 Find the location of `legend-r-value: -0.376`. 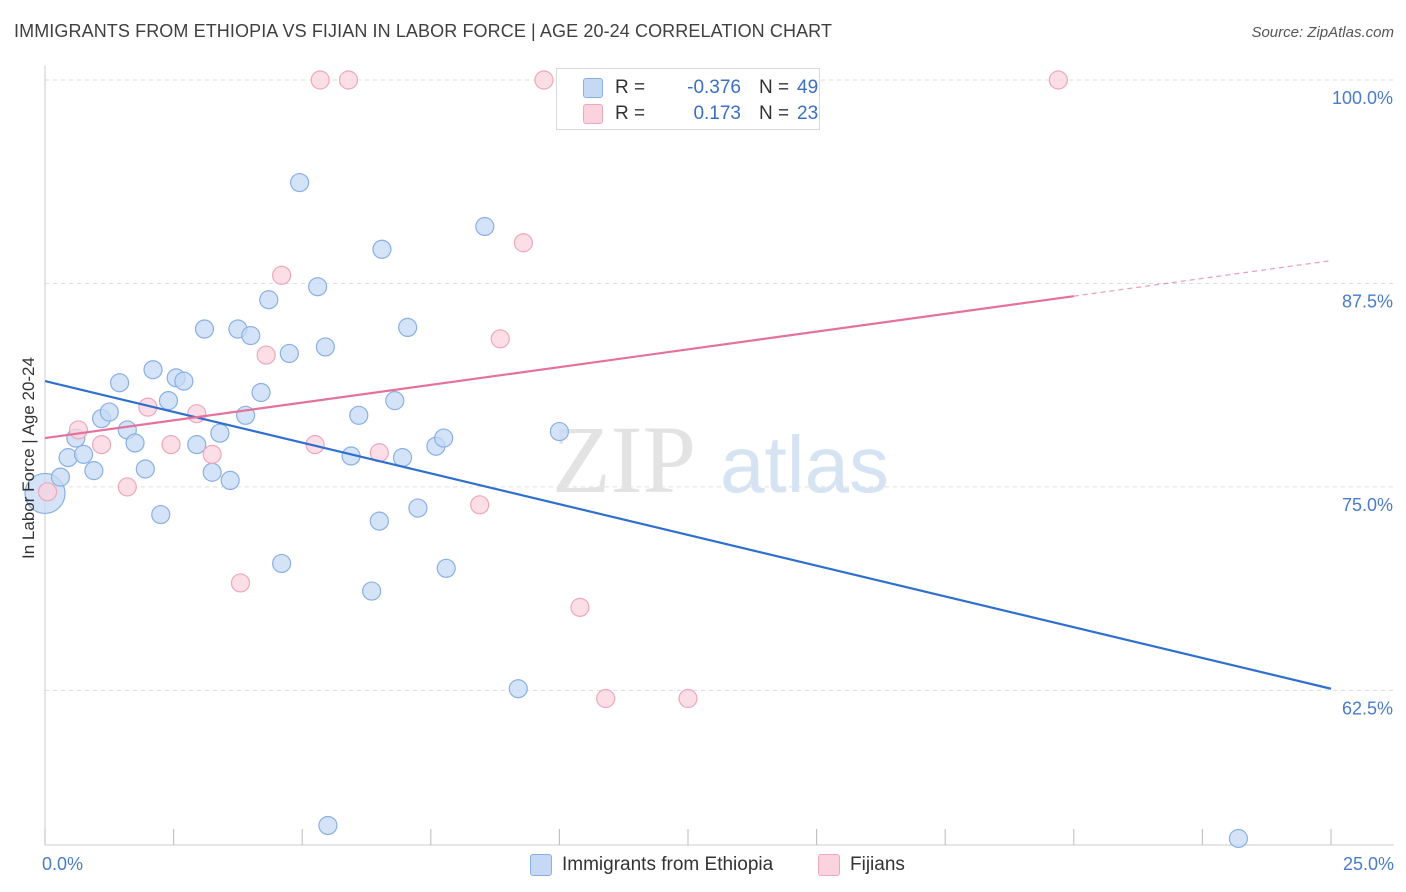

legend-r-value: -0.376 is located at coordinates (714, 87).